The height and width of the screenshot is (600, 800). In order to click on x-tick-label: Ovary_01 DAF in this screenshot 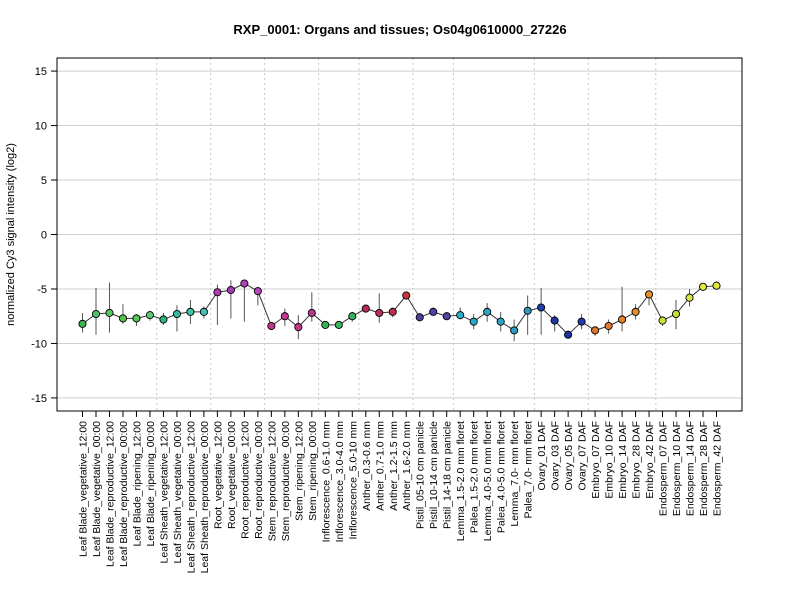, I will do `click(542, 455)`.